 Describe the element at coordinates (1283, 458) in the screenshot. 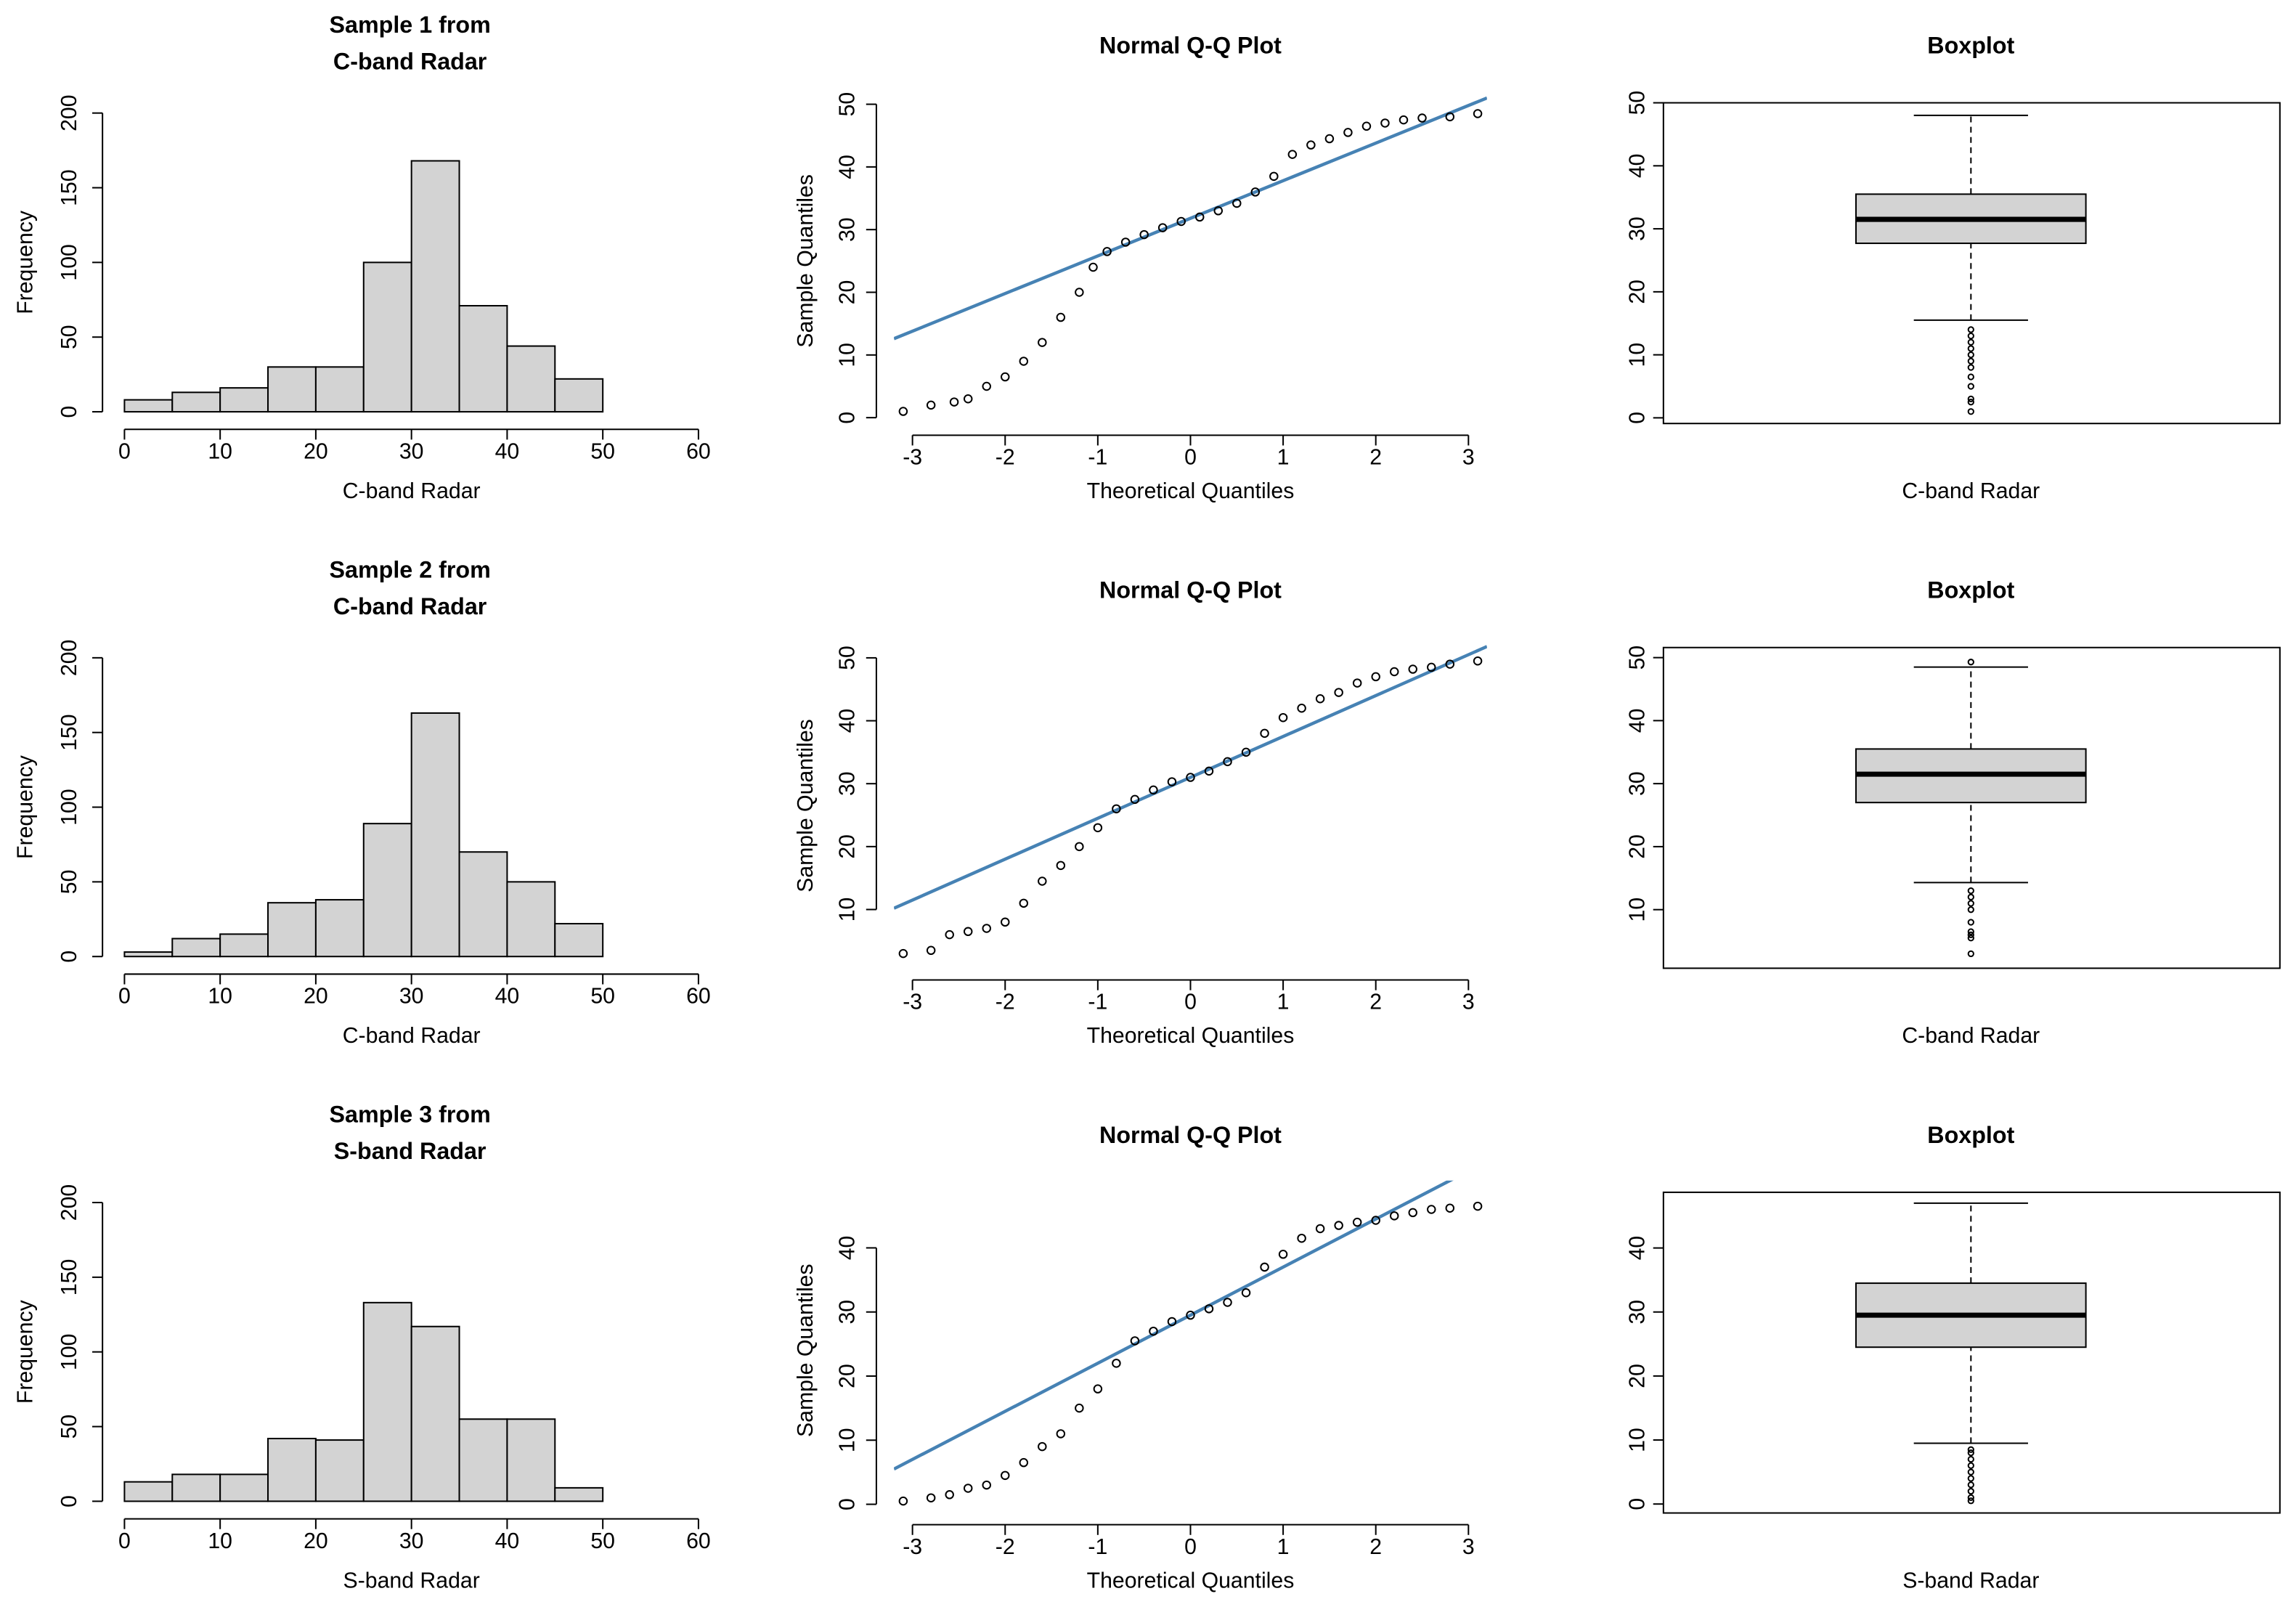

I see `x-tick-label: 1` at that location.